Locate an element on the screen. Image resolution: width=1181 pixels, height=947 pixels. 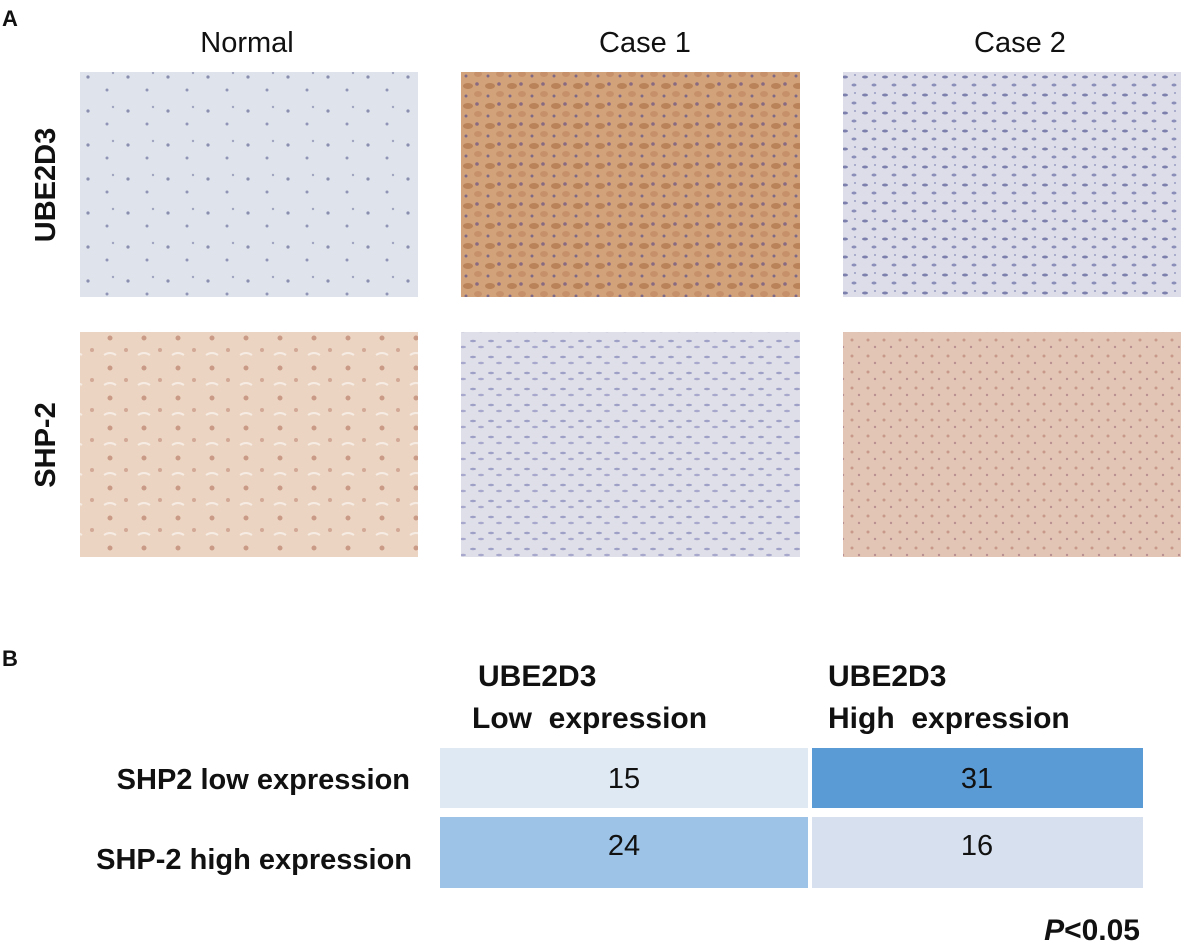
row-label: SHP-2 is located at coordinates (46, 444).